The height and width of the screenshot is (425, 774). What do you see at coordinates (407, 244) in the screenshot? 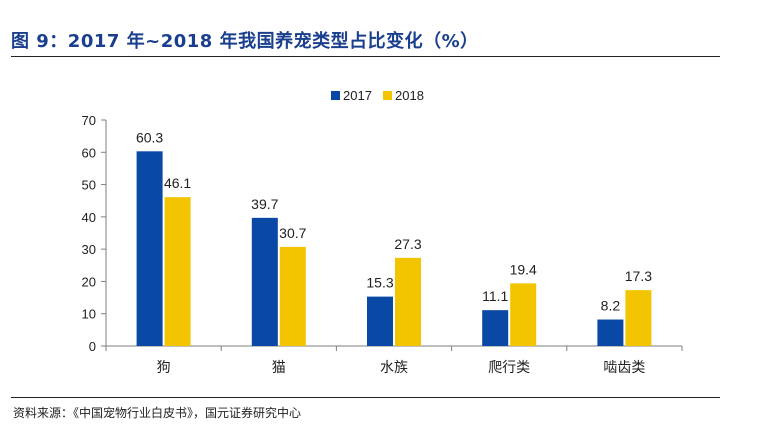
I see `value-label: 27.3` at bounding box center [407, 244].